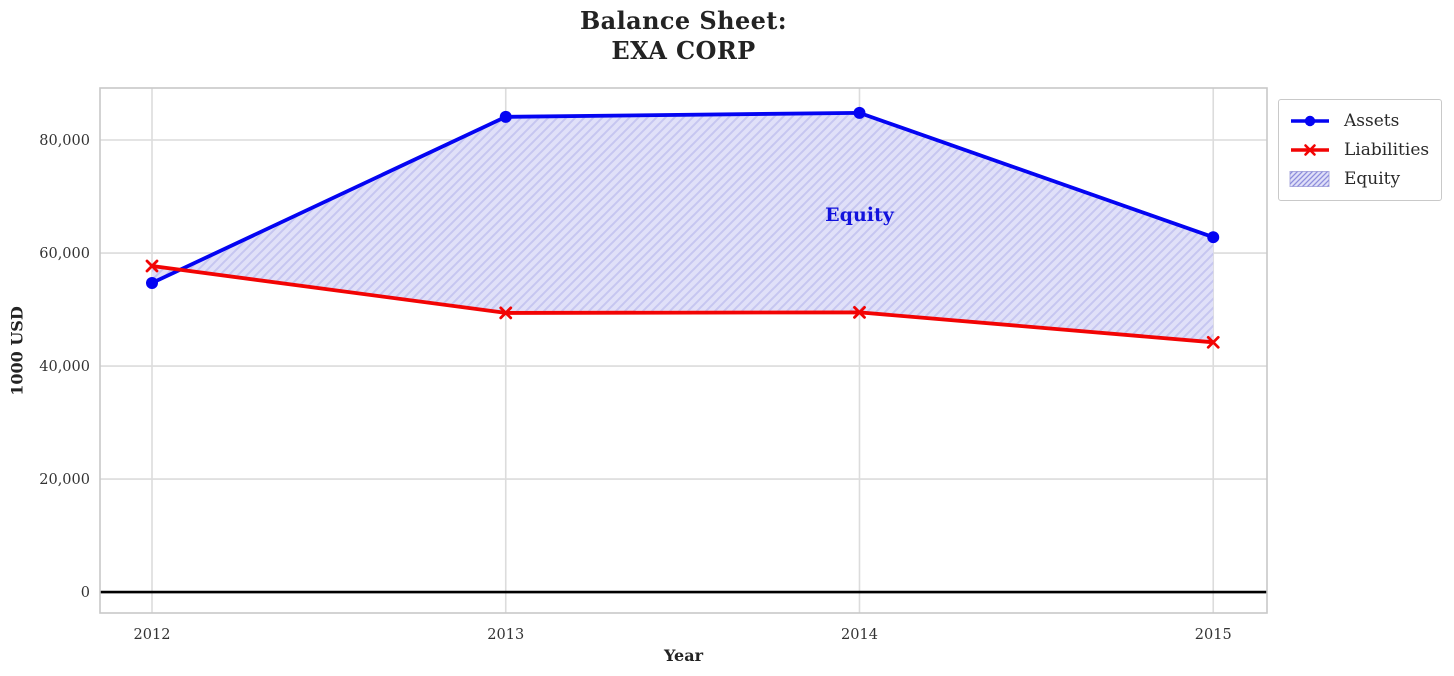 Image resolution: width=1454 pixels, height=676 pixels. What do you see at coordinates (860, 215) in the screenshot?
I see `equity-annotation: Equity` at bounding box center [860, 215].